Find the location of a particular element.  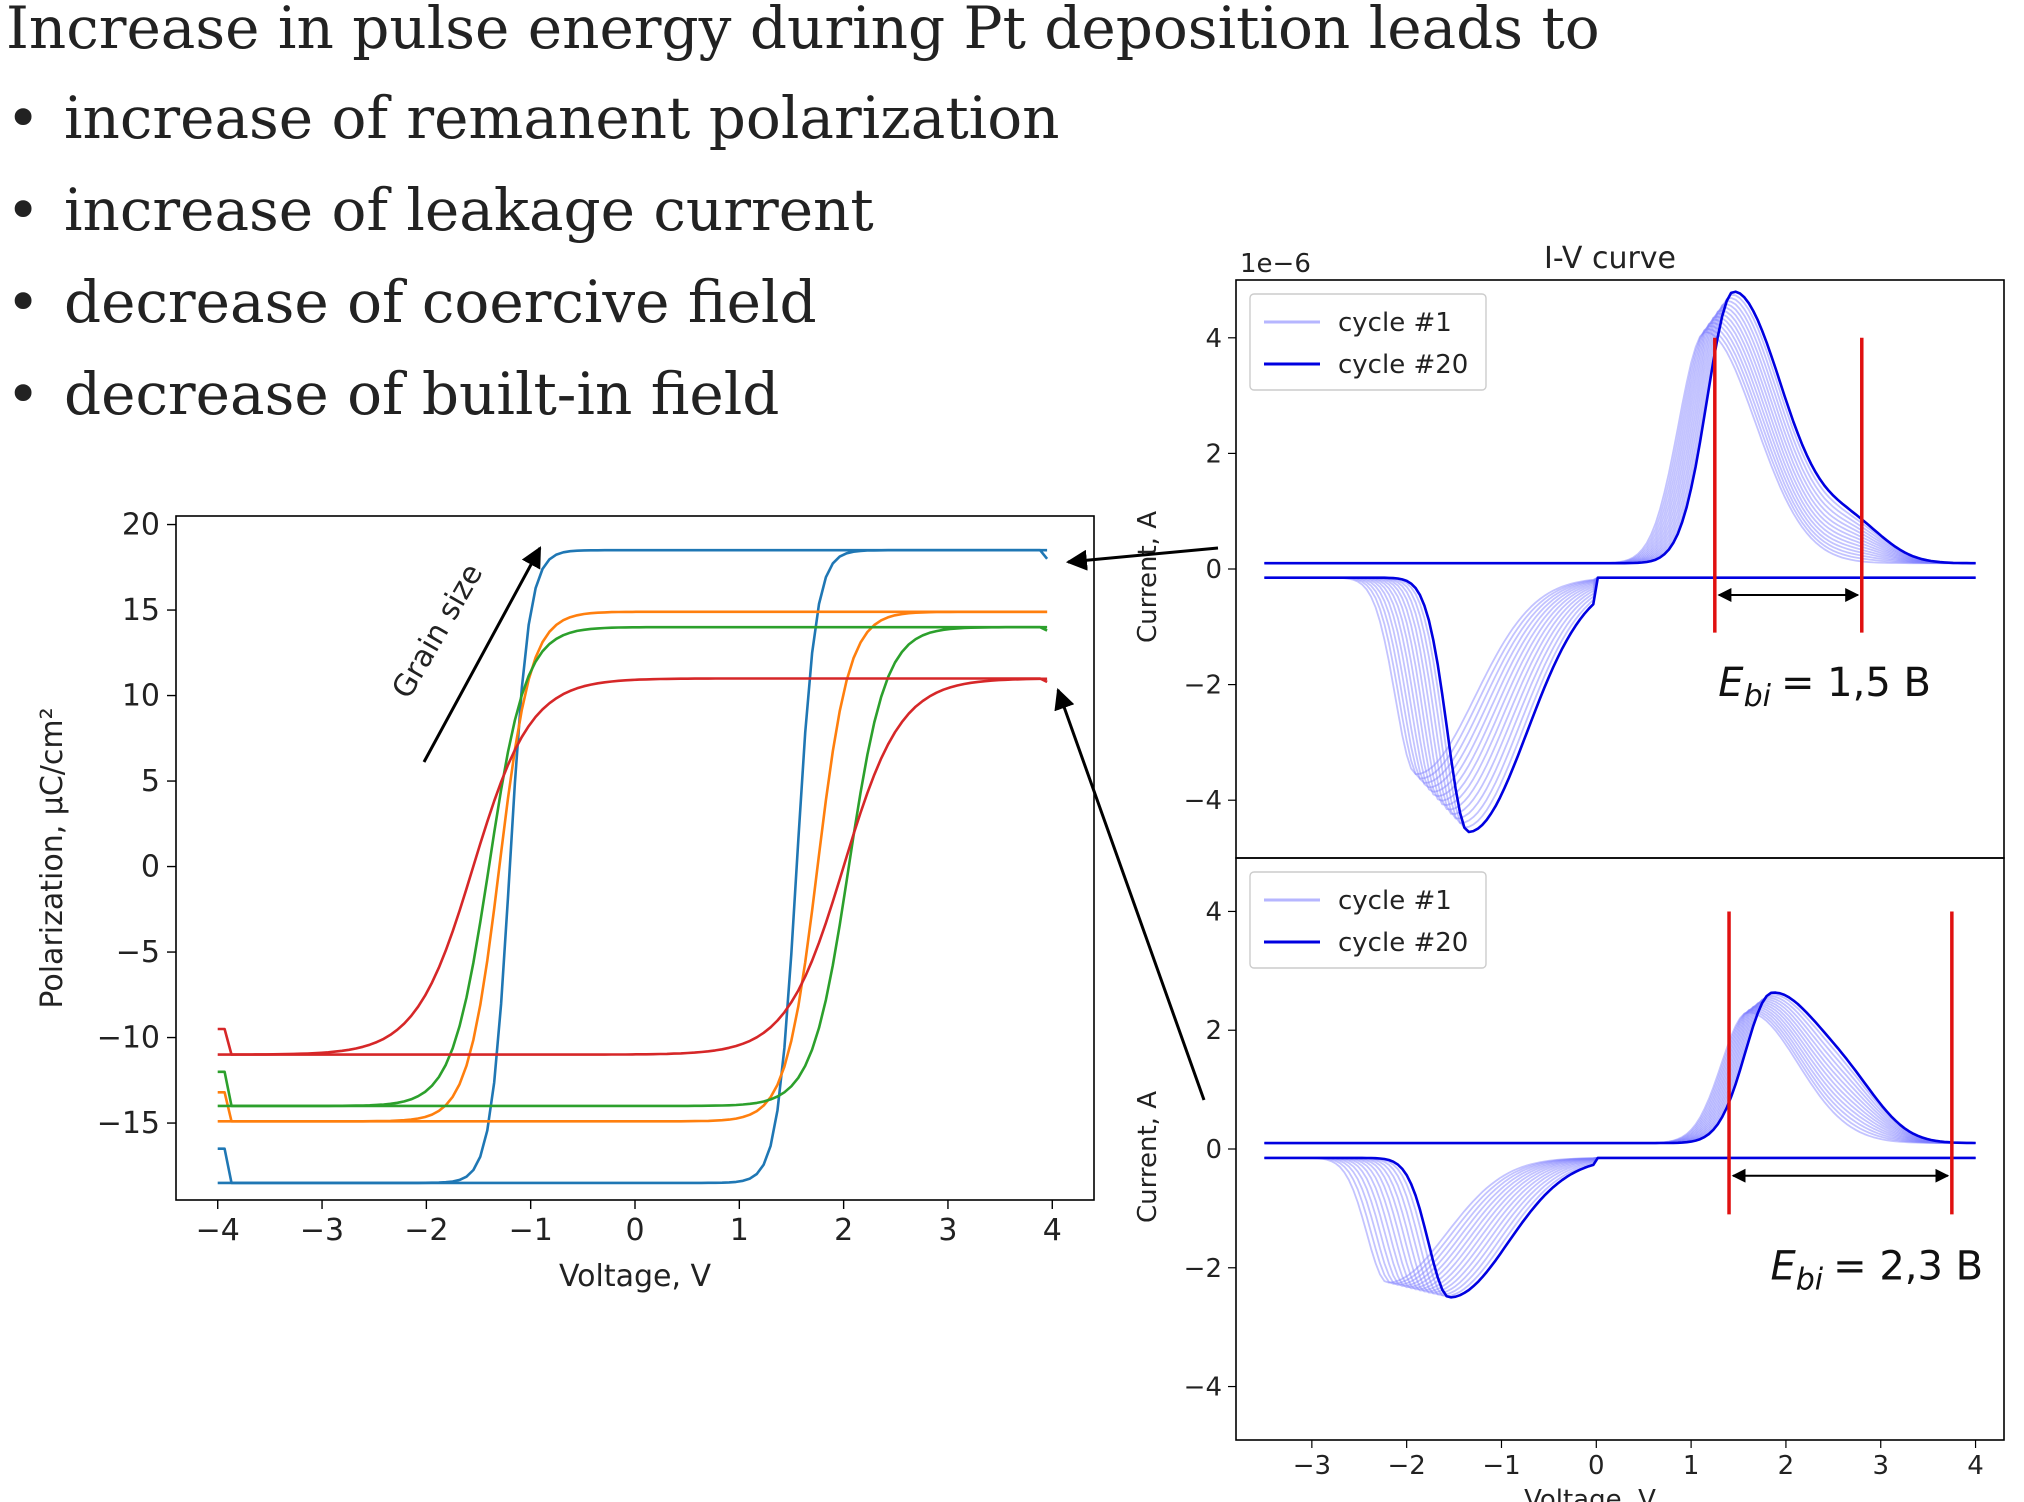

grain-size-arrow is located at coordinates (482, 654).